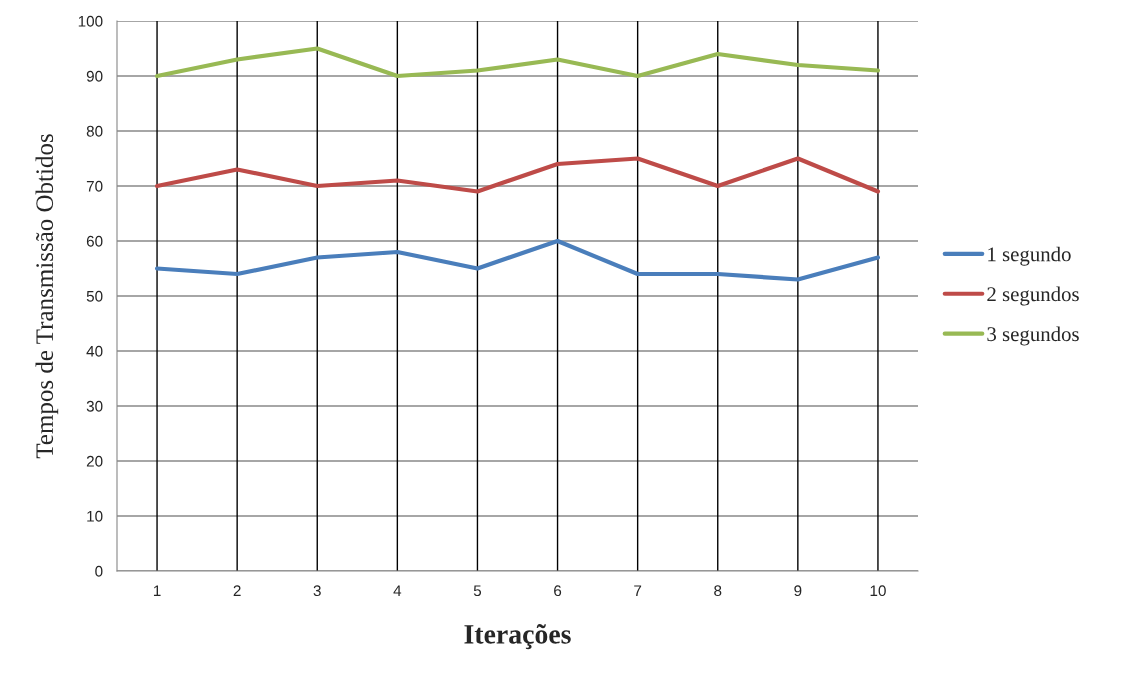 This screenshot has height=679, width=1141. What do you see at coordinates (94, 241) in the screenshot?
I see `y-tick-label: 60` at bounding box center [94, 241].